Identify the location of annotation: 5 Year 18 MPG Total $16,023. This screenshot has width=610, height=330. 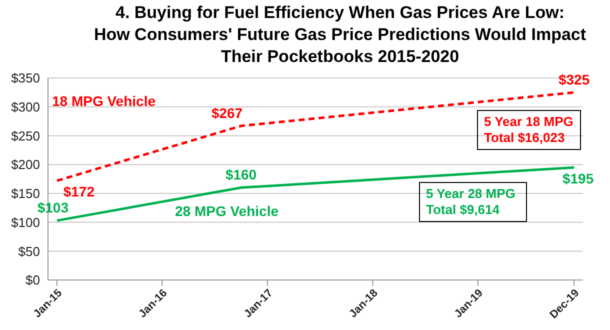
(529, 130).